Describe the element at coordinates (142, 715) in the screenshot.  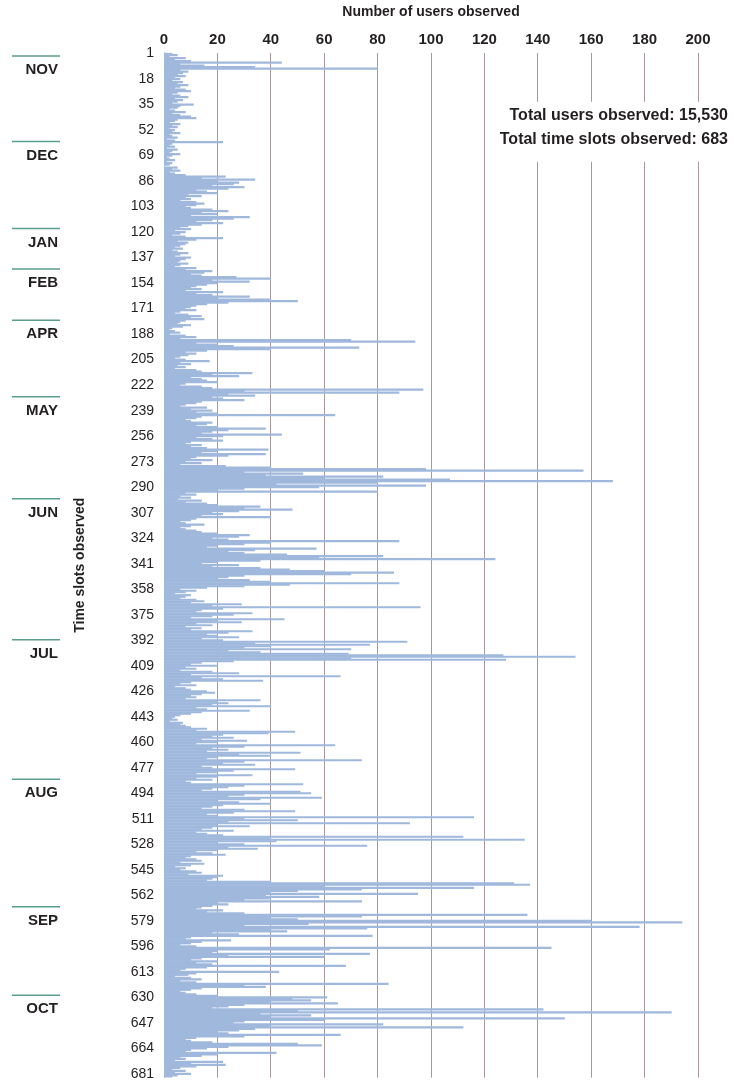
I see `y-tick-label: 443` at that location.